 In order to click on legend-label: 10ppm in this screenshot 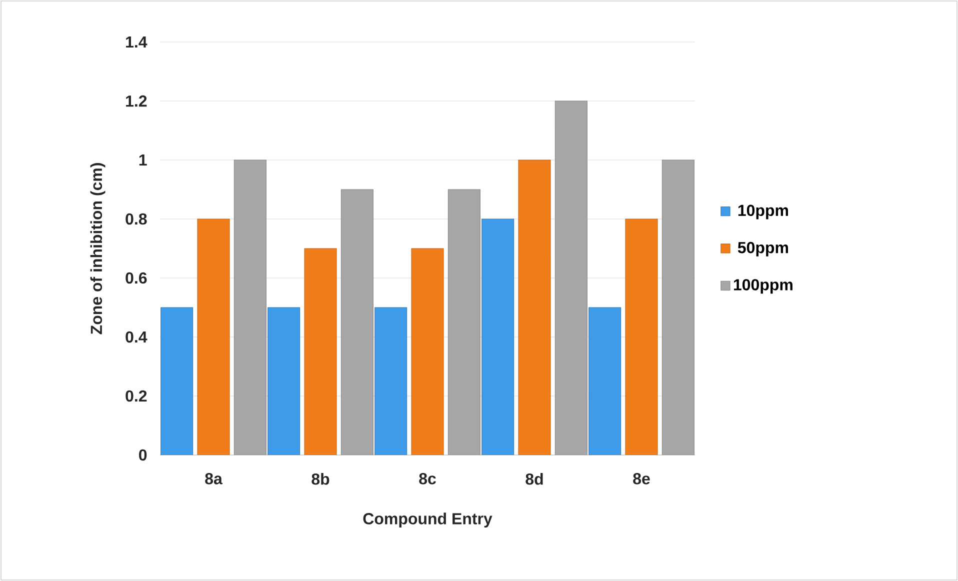, I will do `click(763, 212)`.